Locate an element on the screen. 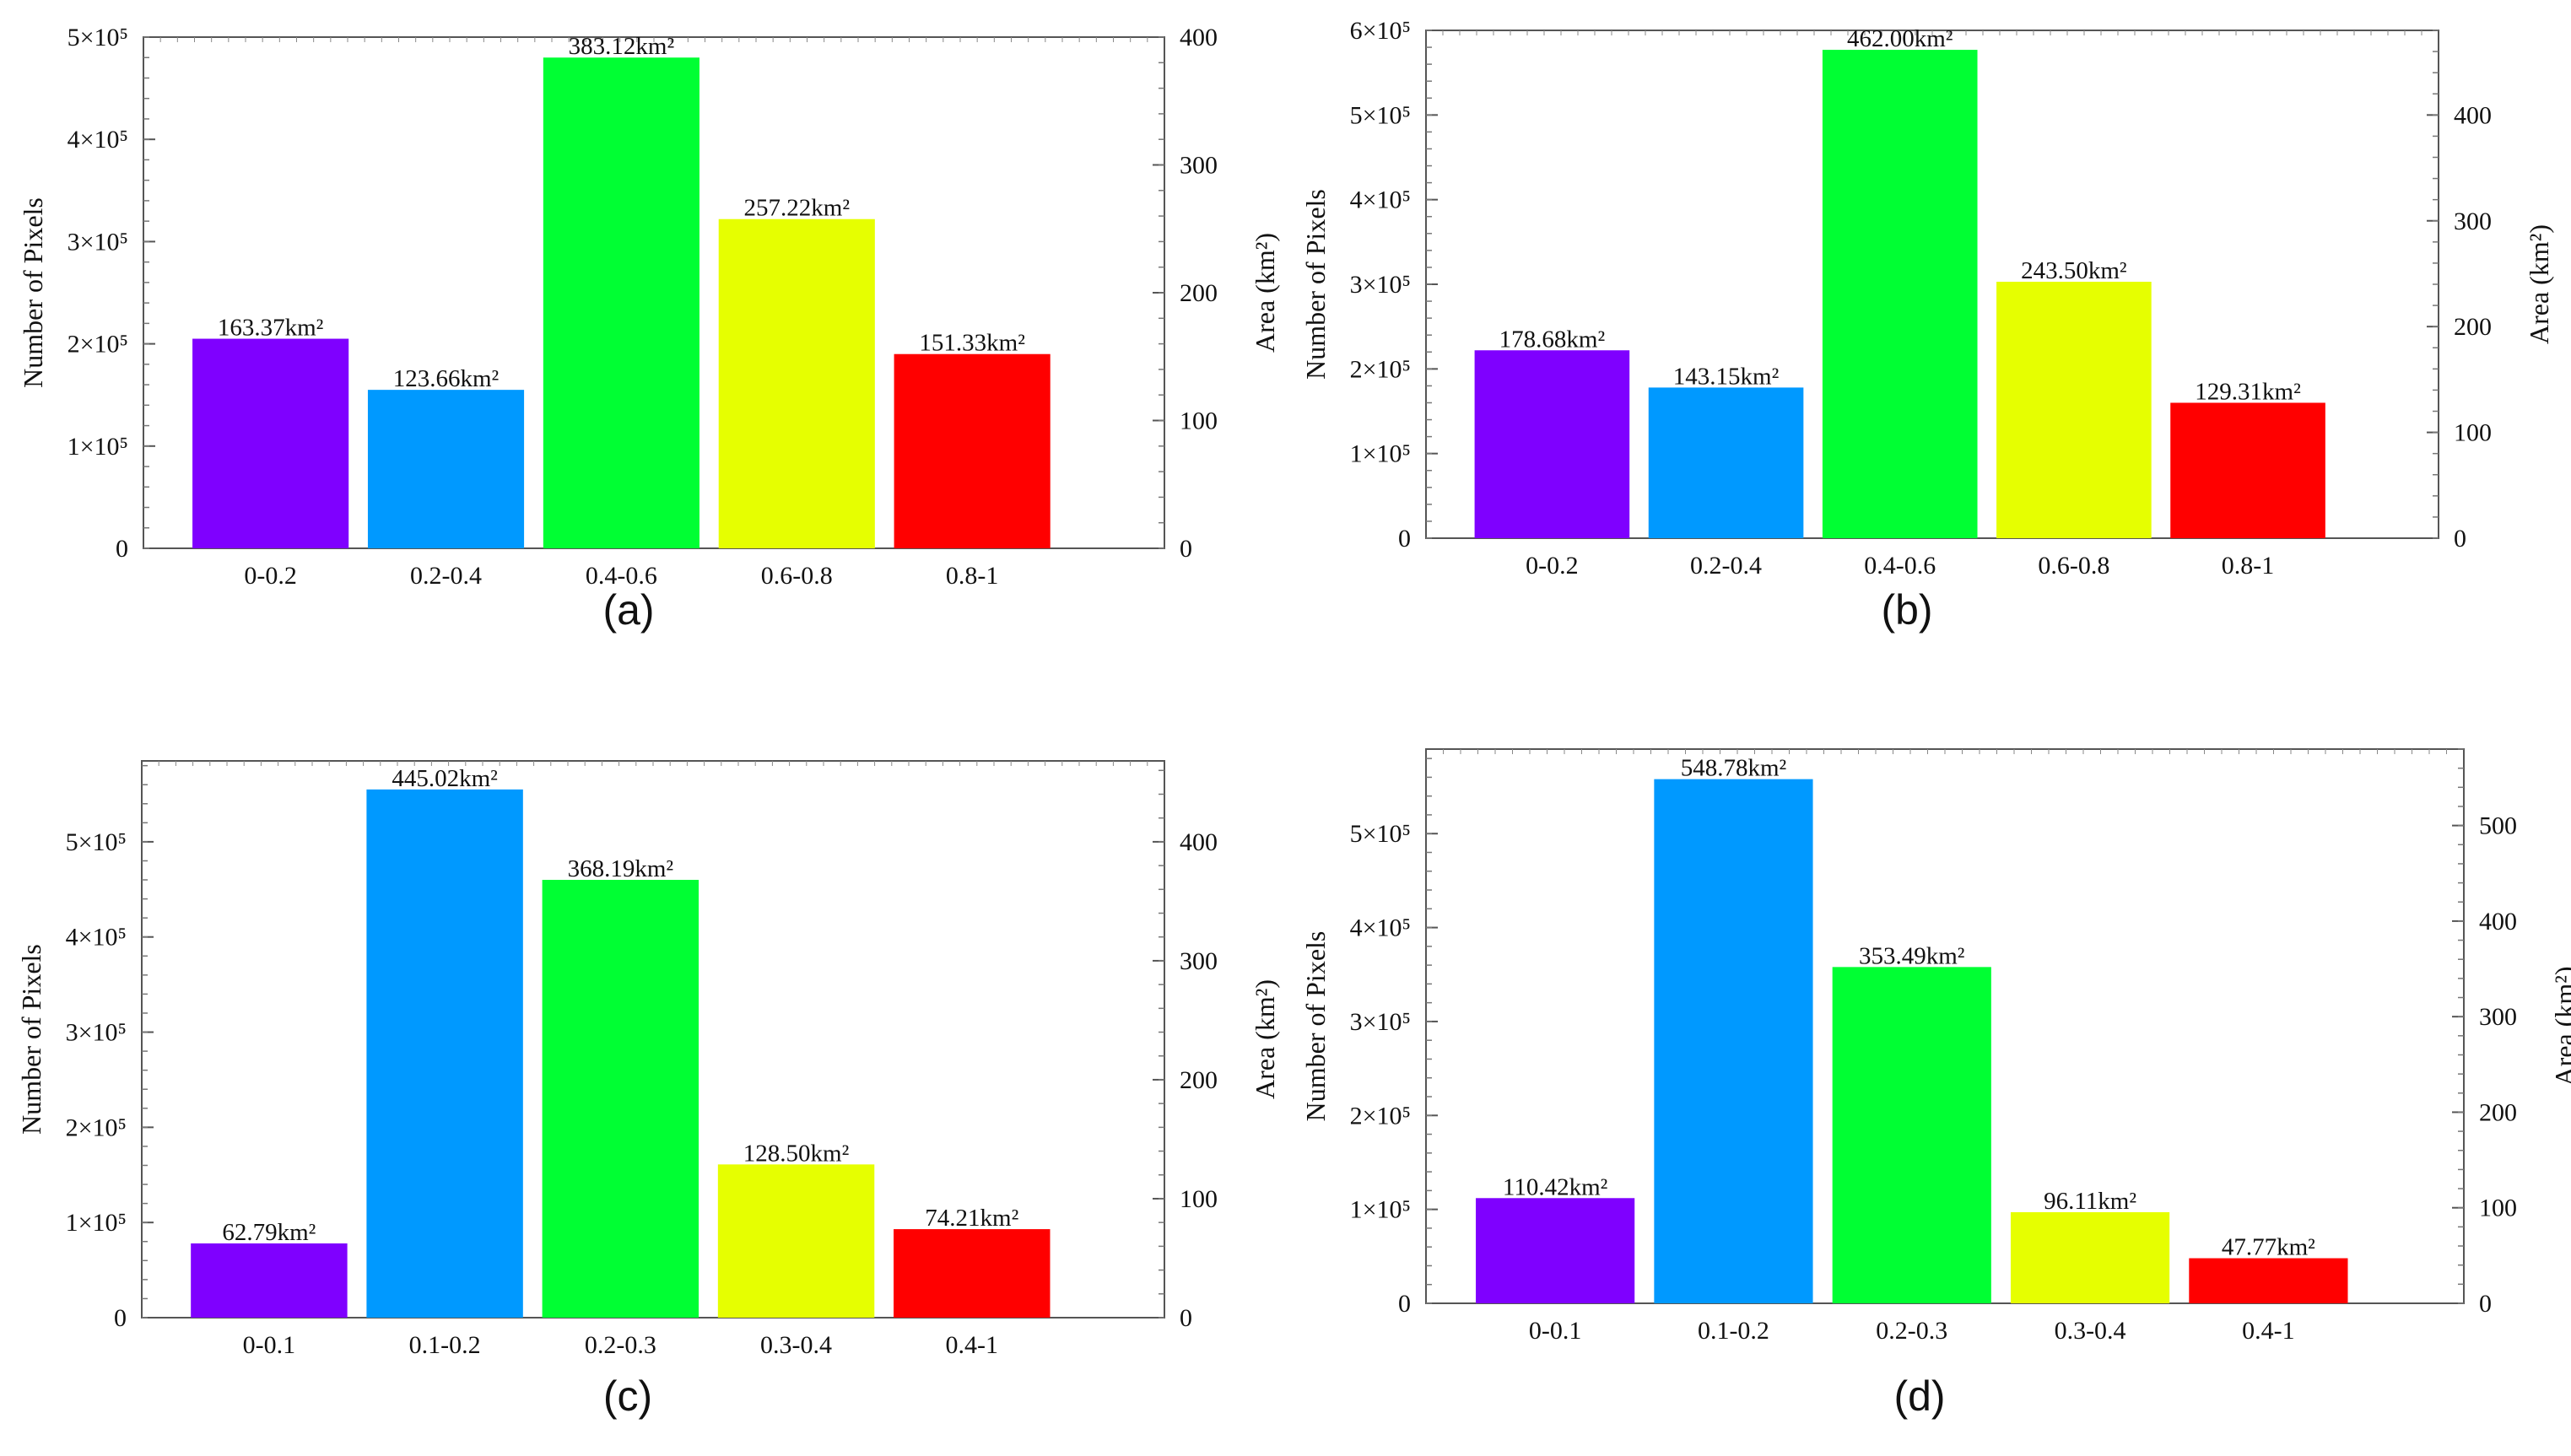  bar-area-label: 163.37km² is located at coordinates (271, 329).